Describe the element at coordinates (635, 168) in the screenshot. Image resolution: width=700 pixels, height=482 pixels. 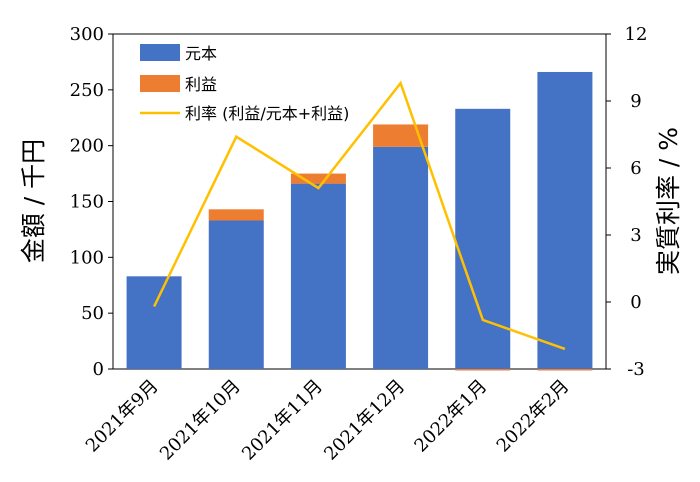
I see `right-tick-label: 6` at that location.